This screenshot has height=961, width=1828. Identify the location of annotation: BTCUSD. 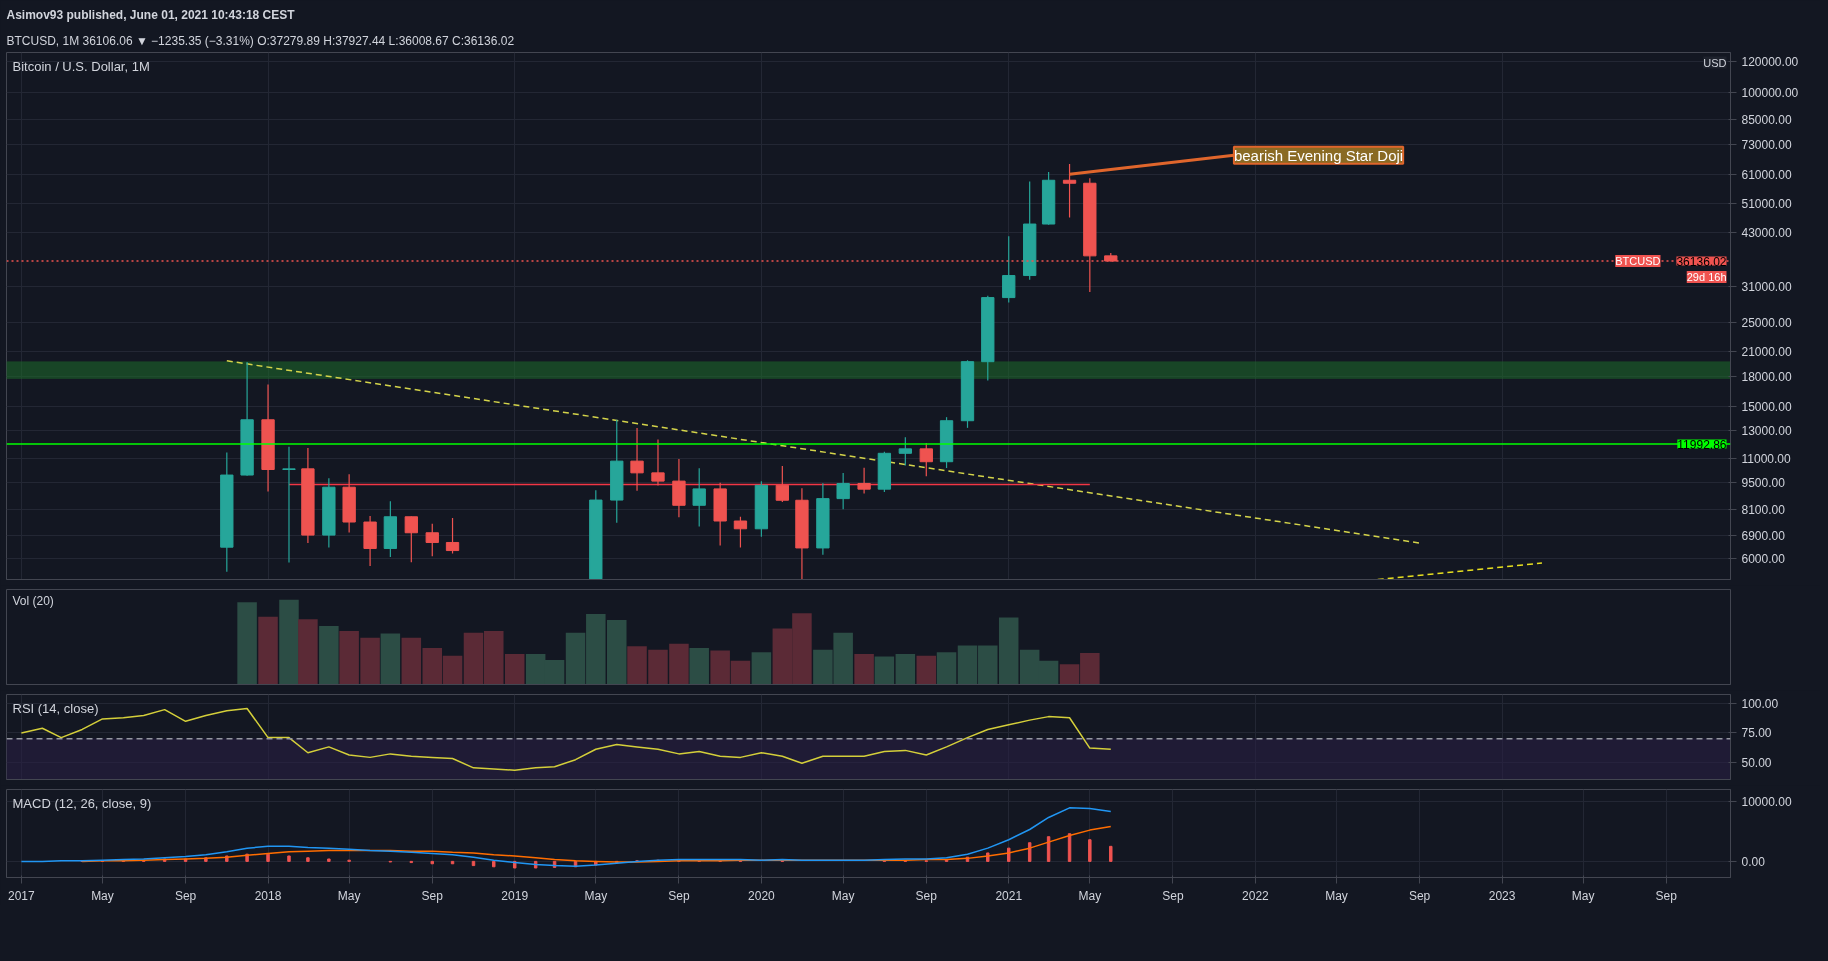
(1638, 261).